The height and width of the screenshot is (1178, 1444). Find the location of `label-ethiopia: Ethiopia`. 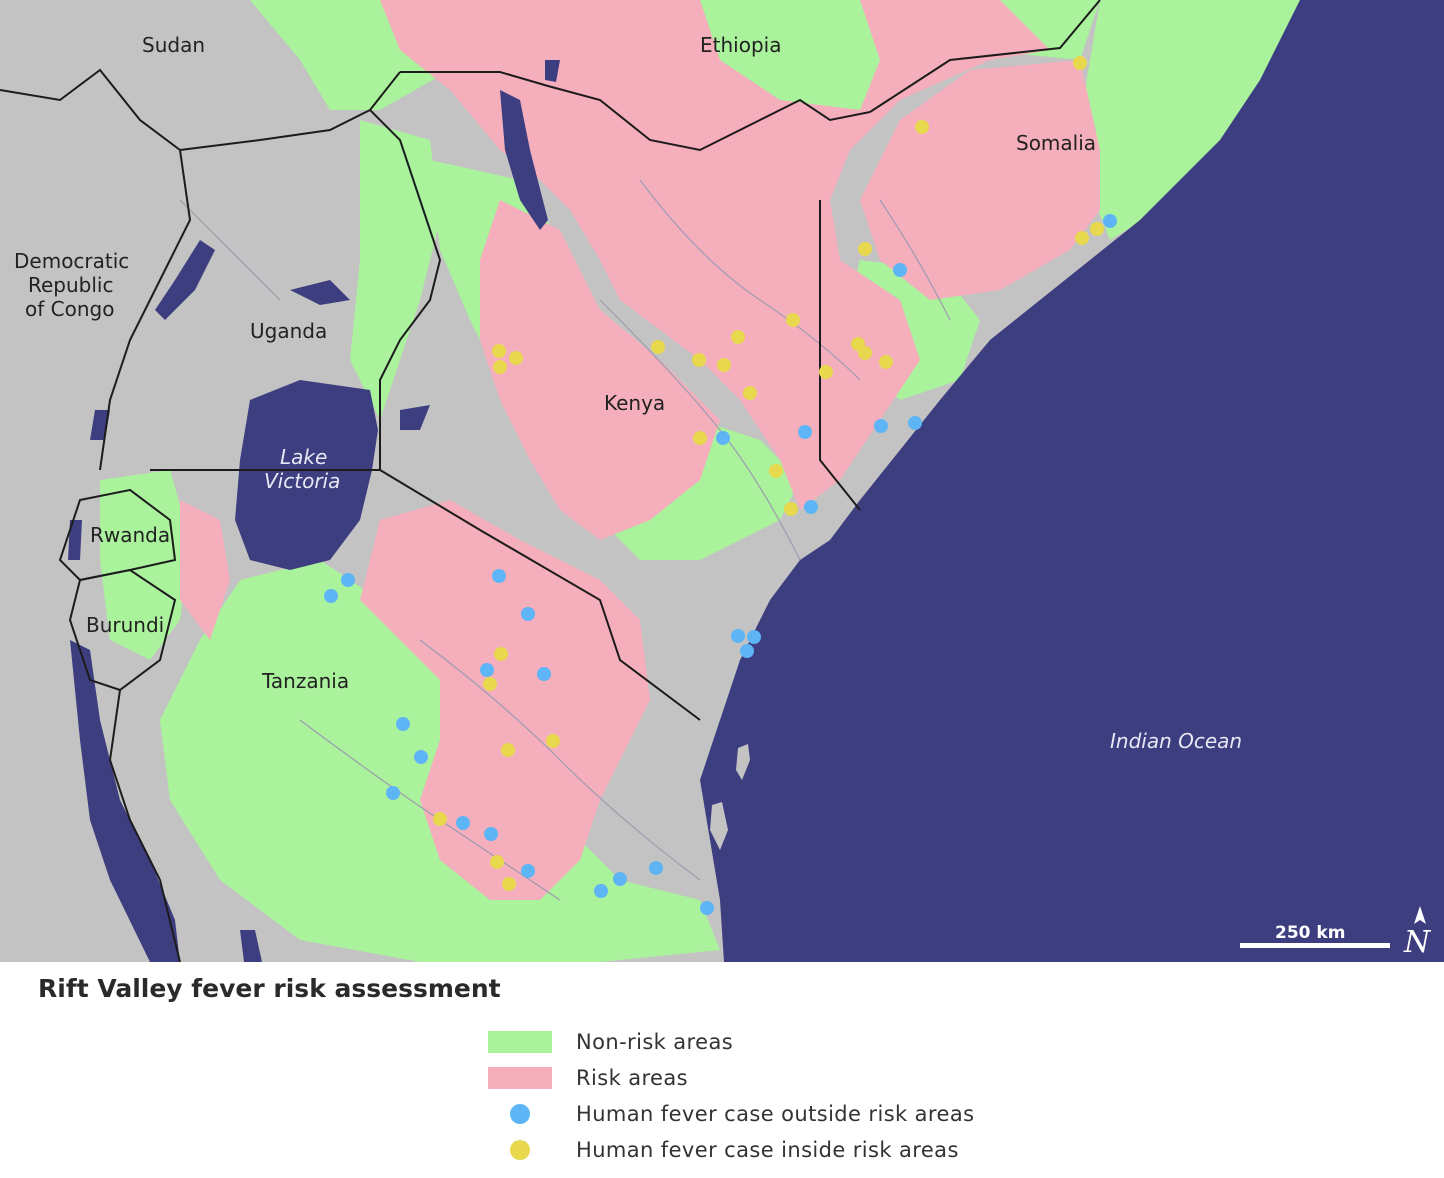

label-ethiopia: Ethiopia is located at coordinates (740, 45).